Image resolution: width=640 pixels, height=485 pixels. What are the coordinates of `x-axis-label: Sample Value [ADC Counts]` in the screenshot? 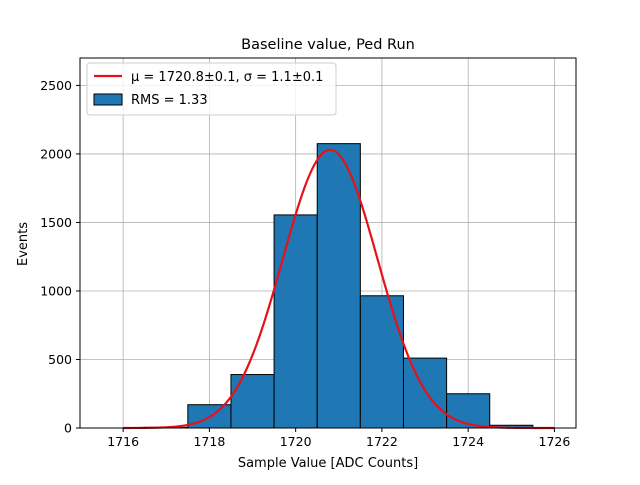 It's located at (328, 463).